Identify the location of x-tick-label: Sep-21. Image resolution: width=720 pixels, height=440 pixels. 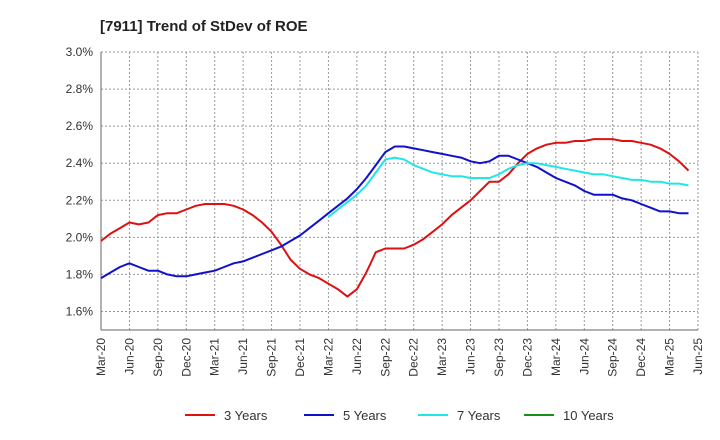
(272, 357).